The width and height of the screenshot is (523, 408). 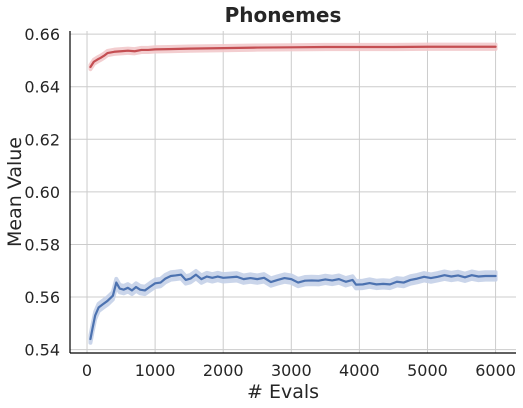 I want to click on series-2-line, so click(x=293, y=307).